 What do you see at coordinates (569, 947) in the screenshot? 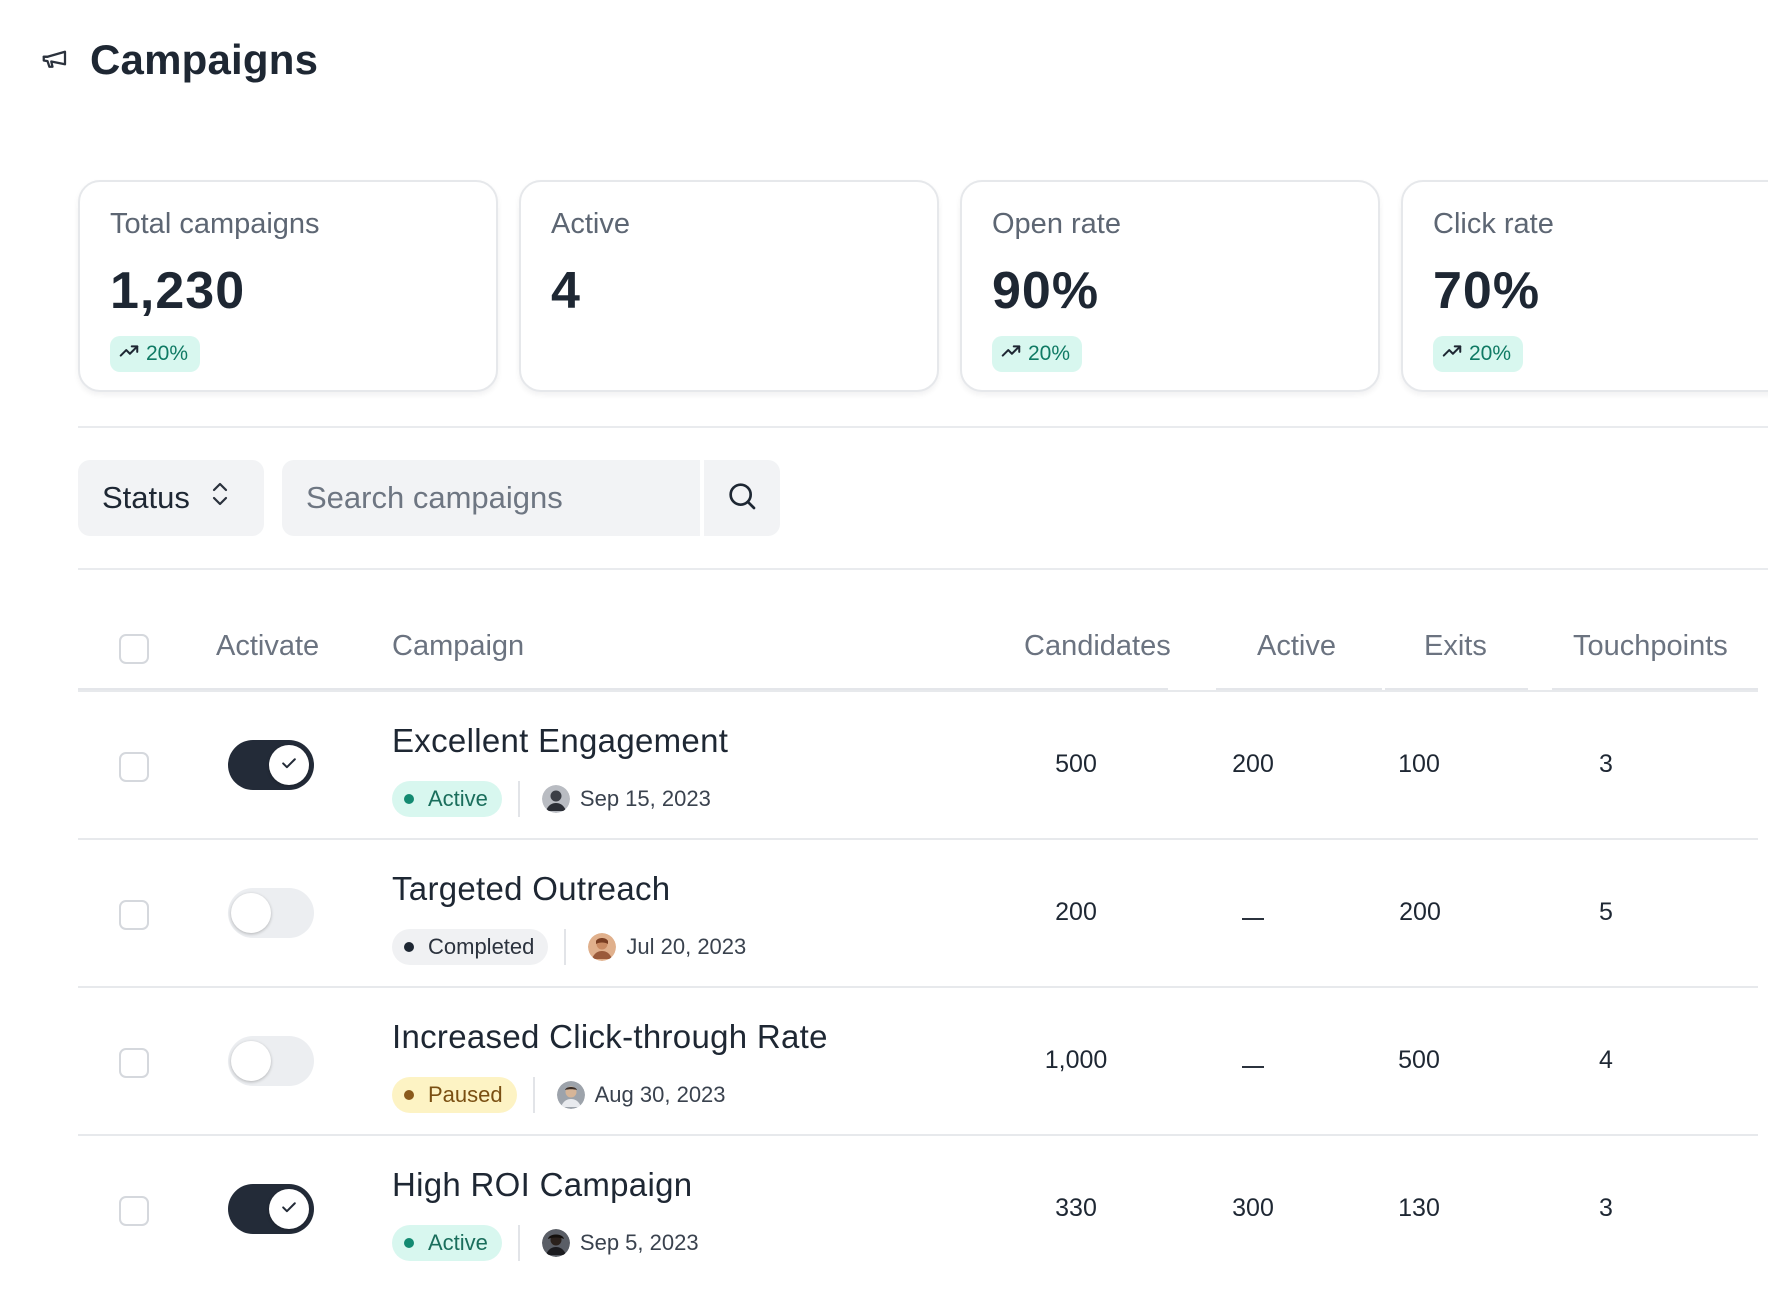
I see `campaign-meta: Completed Jul 20, 2023` at bounding box center [569, 947].